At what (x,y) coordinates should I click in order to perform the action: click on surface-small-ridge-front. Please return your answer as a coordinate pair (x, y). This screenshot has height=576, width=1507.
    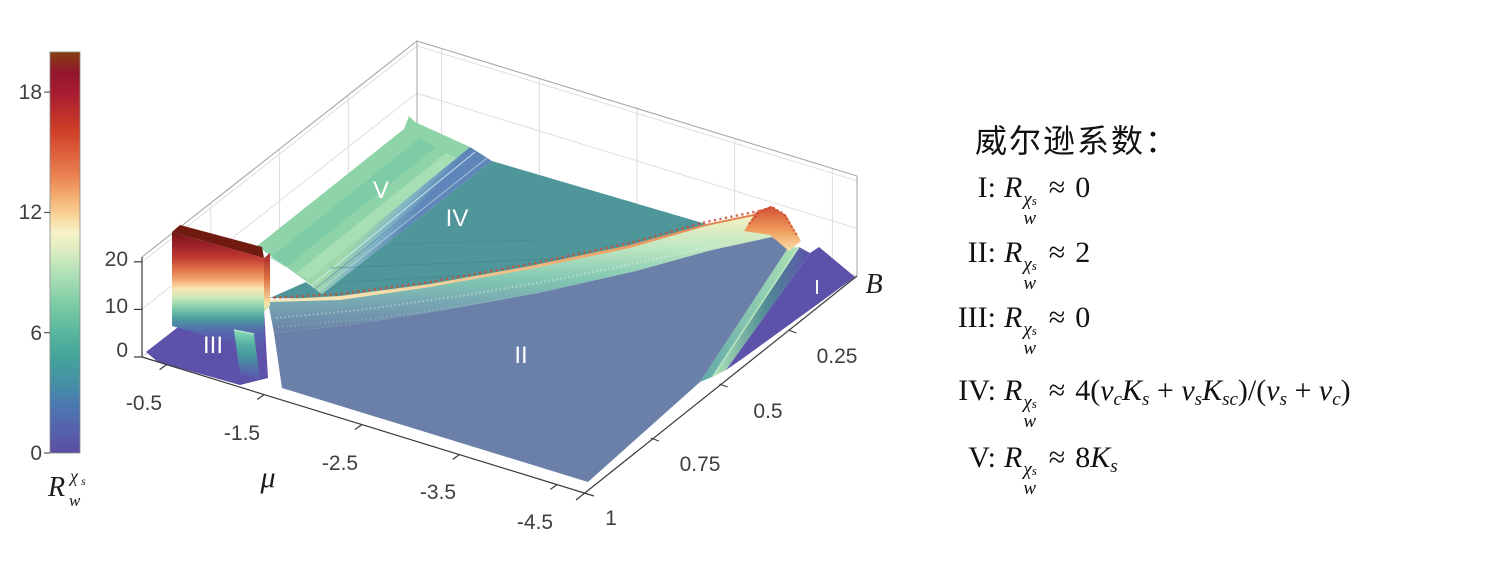
    Looking at the image, I should click on (762, 311).